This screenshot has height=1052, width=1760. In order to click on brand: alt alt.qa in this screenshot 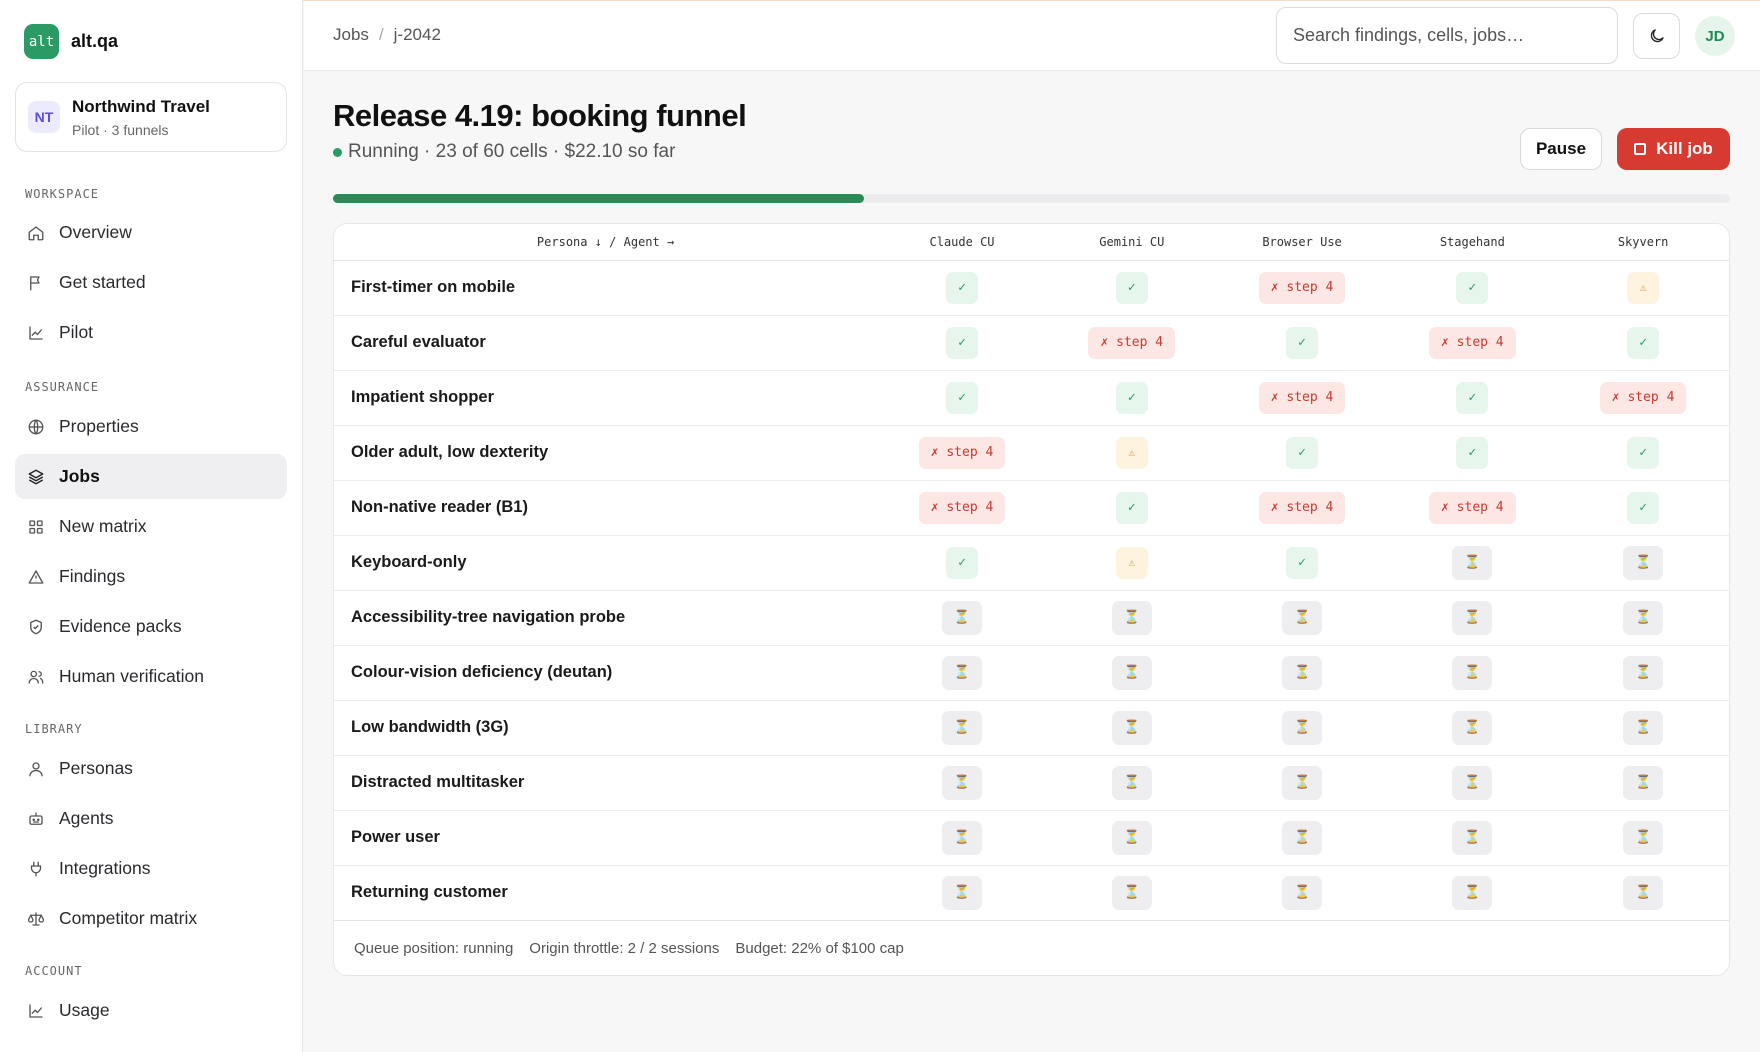, I will do `click(71, 41)`.